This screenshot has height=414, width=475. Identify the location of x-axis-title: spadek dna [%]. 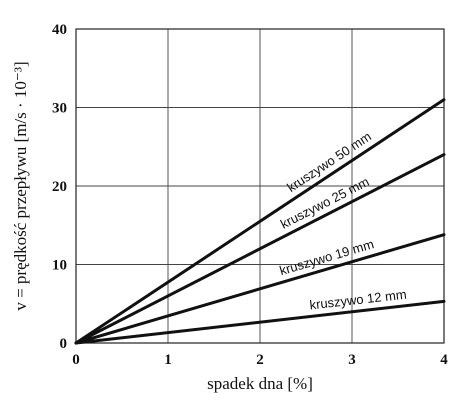
(260, 383).